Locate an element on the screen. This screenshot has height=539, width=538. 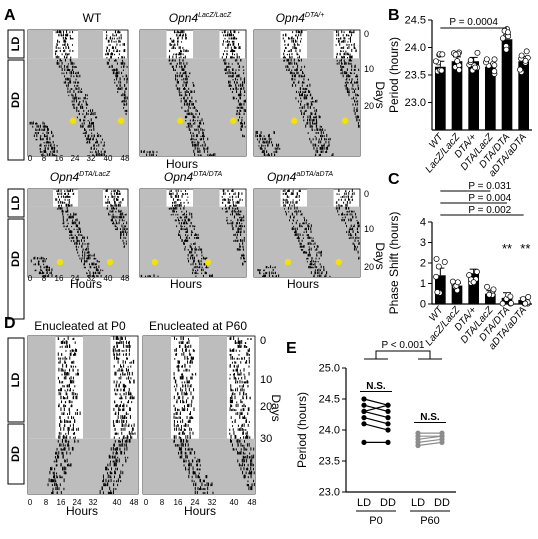
x-tick-label: DD is located at coordinates (388, 503).